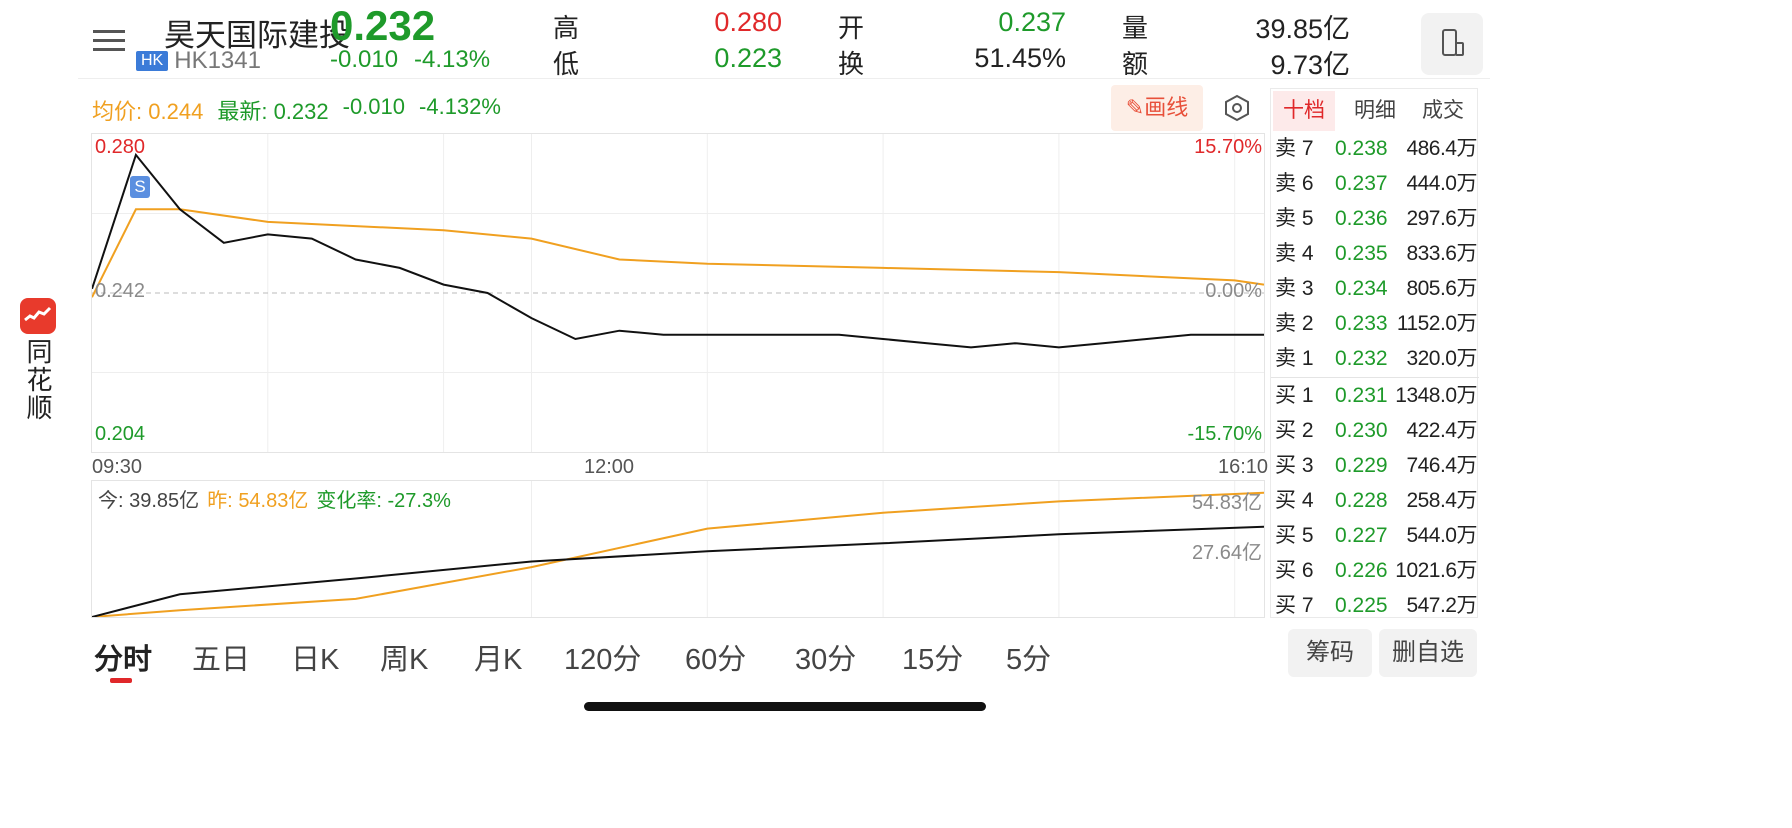 The height and width of the screenshot is (828, 1792). I want to click on latest-label: 最新:, so click(242, 111).